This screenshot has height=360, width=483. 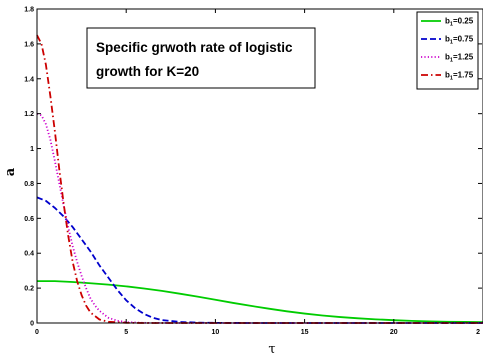 What do you see at coordinates (459, 58) in the screenshot?
I see `legend-label-3: b1=1.25` at bounding box center [459, 58].